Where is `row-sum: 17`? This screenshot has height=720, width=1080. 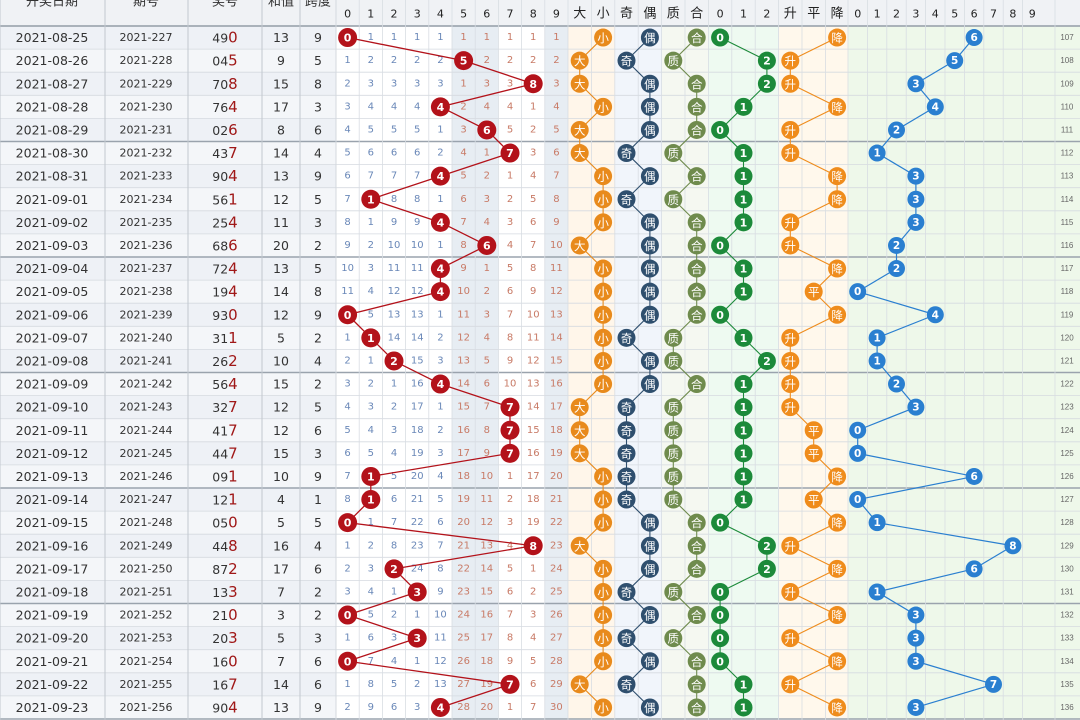 row-sum: 17 is located at coordinates (281, 106).